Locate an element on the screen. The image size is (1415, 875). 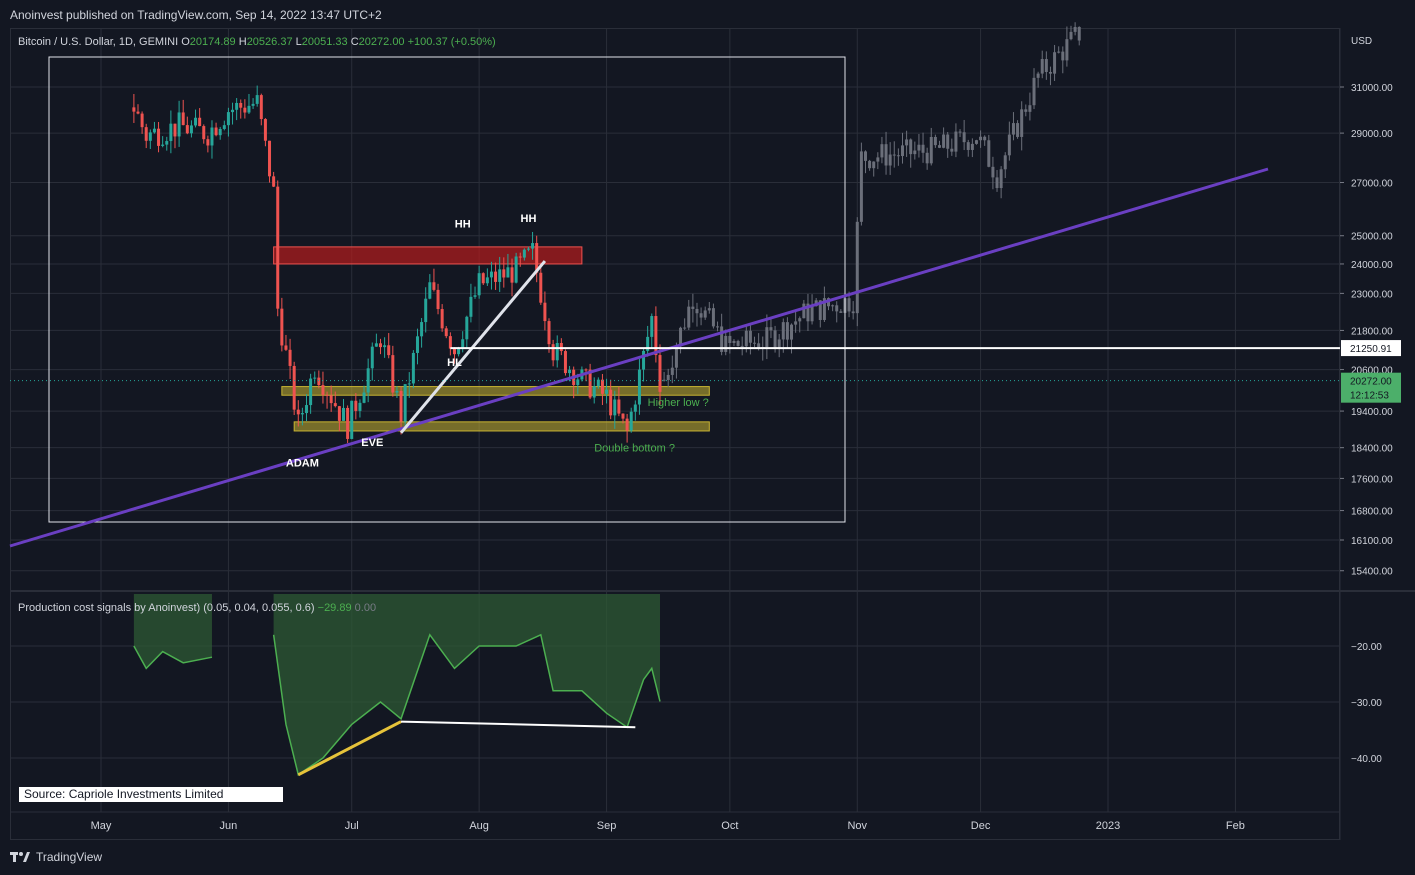
indicator-pane is located at coordinates (397, 685).